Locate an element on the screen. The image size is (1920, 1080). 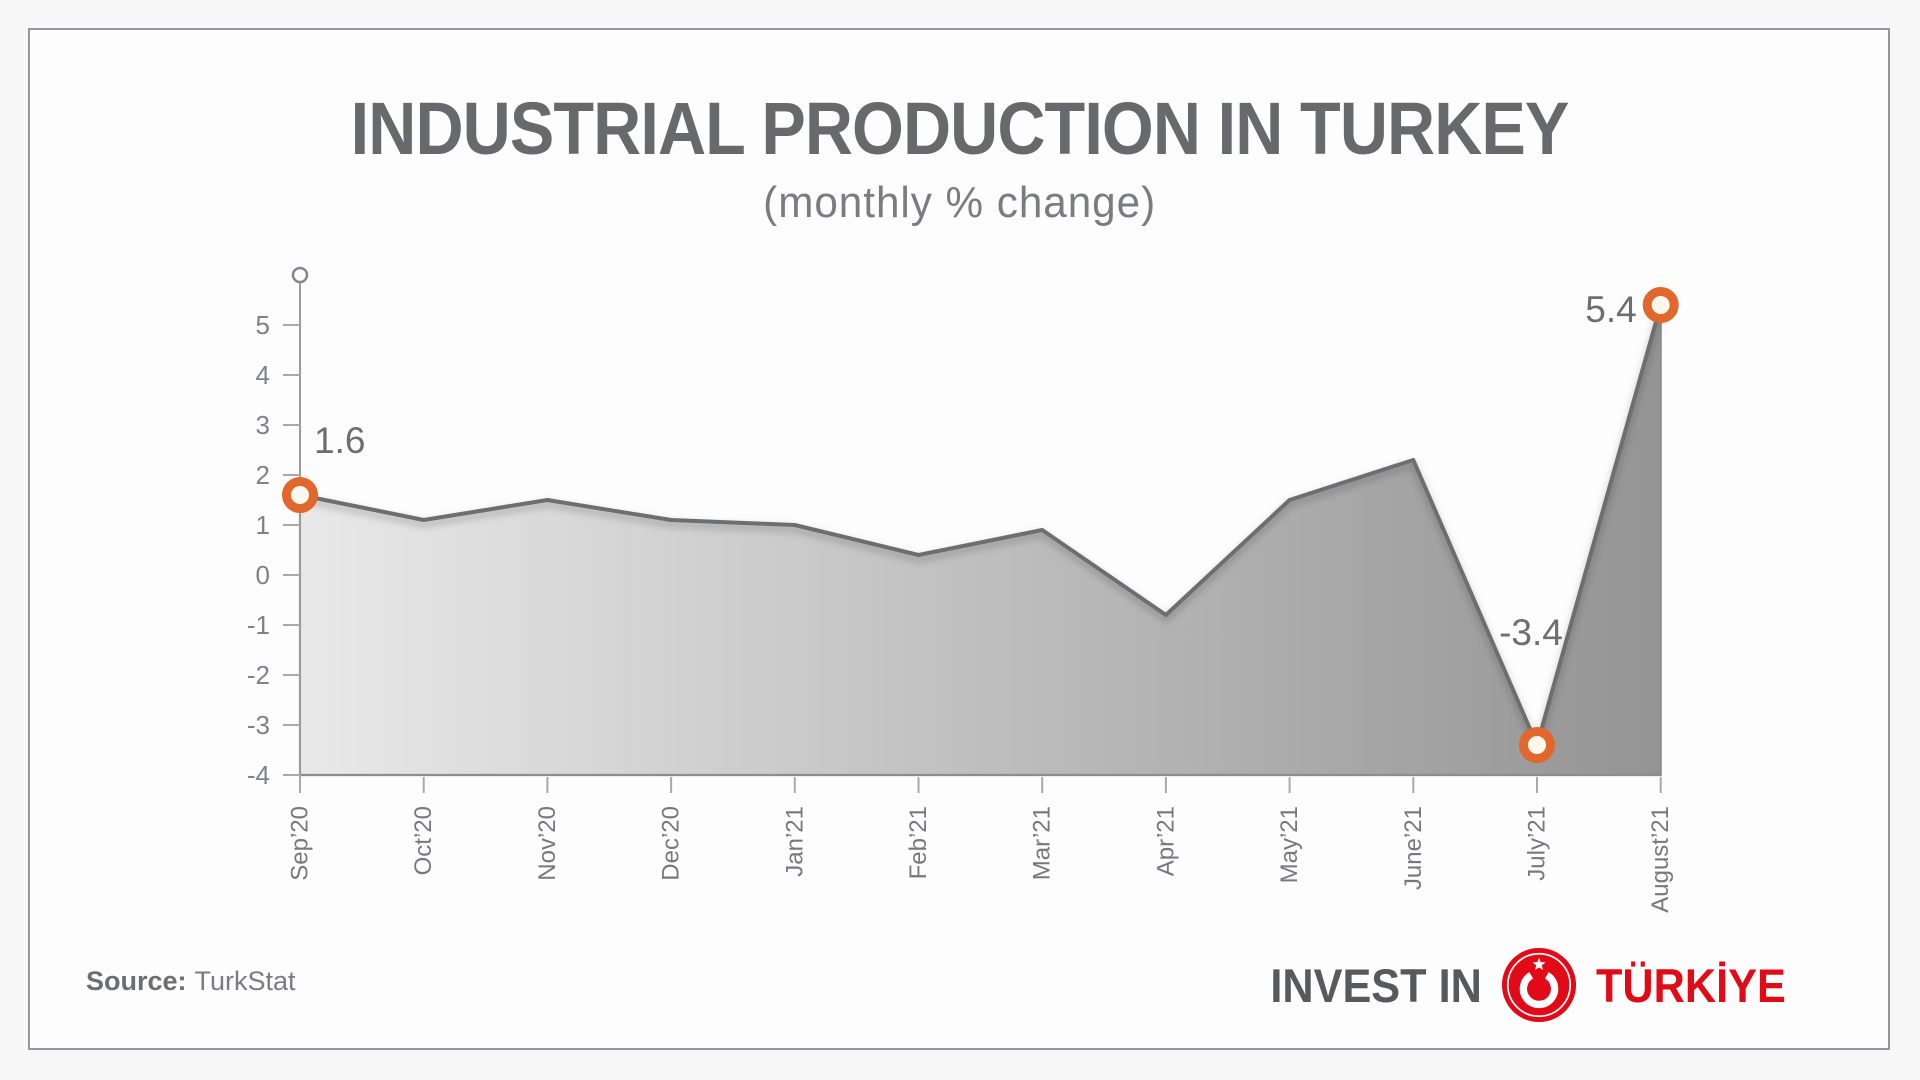
x-tick-label: Jan’21 is located at coordinates (794, 841).